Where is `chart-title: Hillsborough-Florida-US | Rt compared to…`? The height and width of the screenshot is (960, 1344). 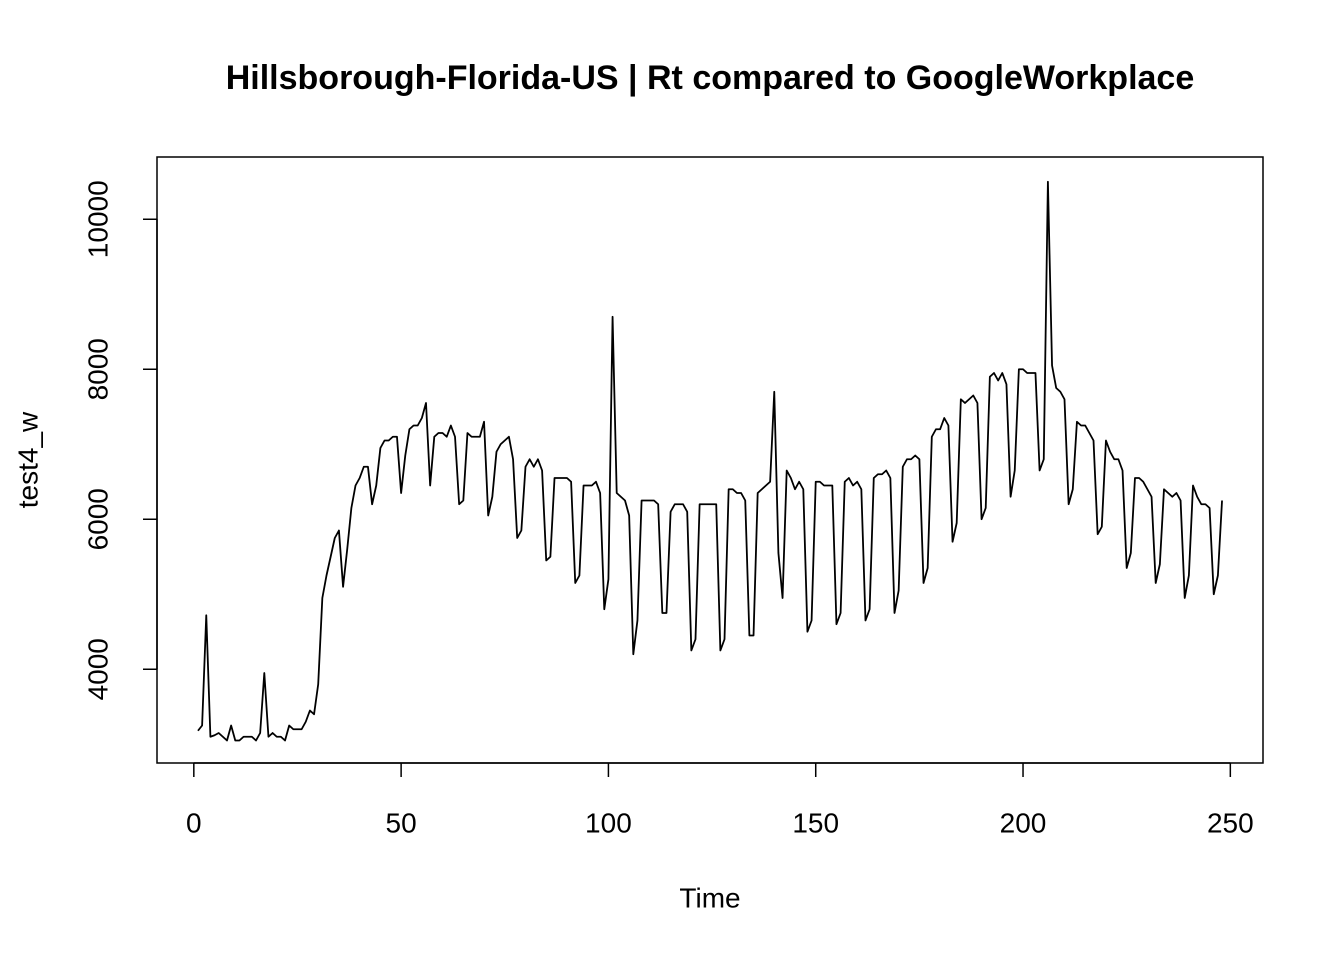
chart-title: Hillsborough-Florida-US | Rt compared to… is located at coordinates (710, 78).